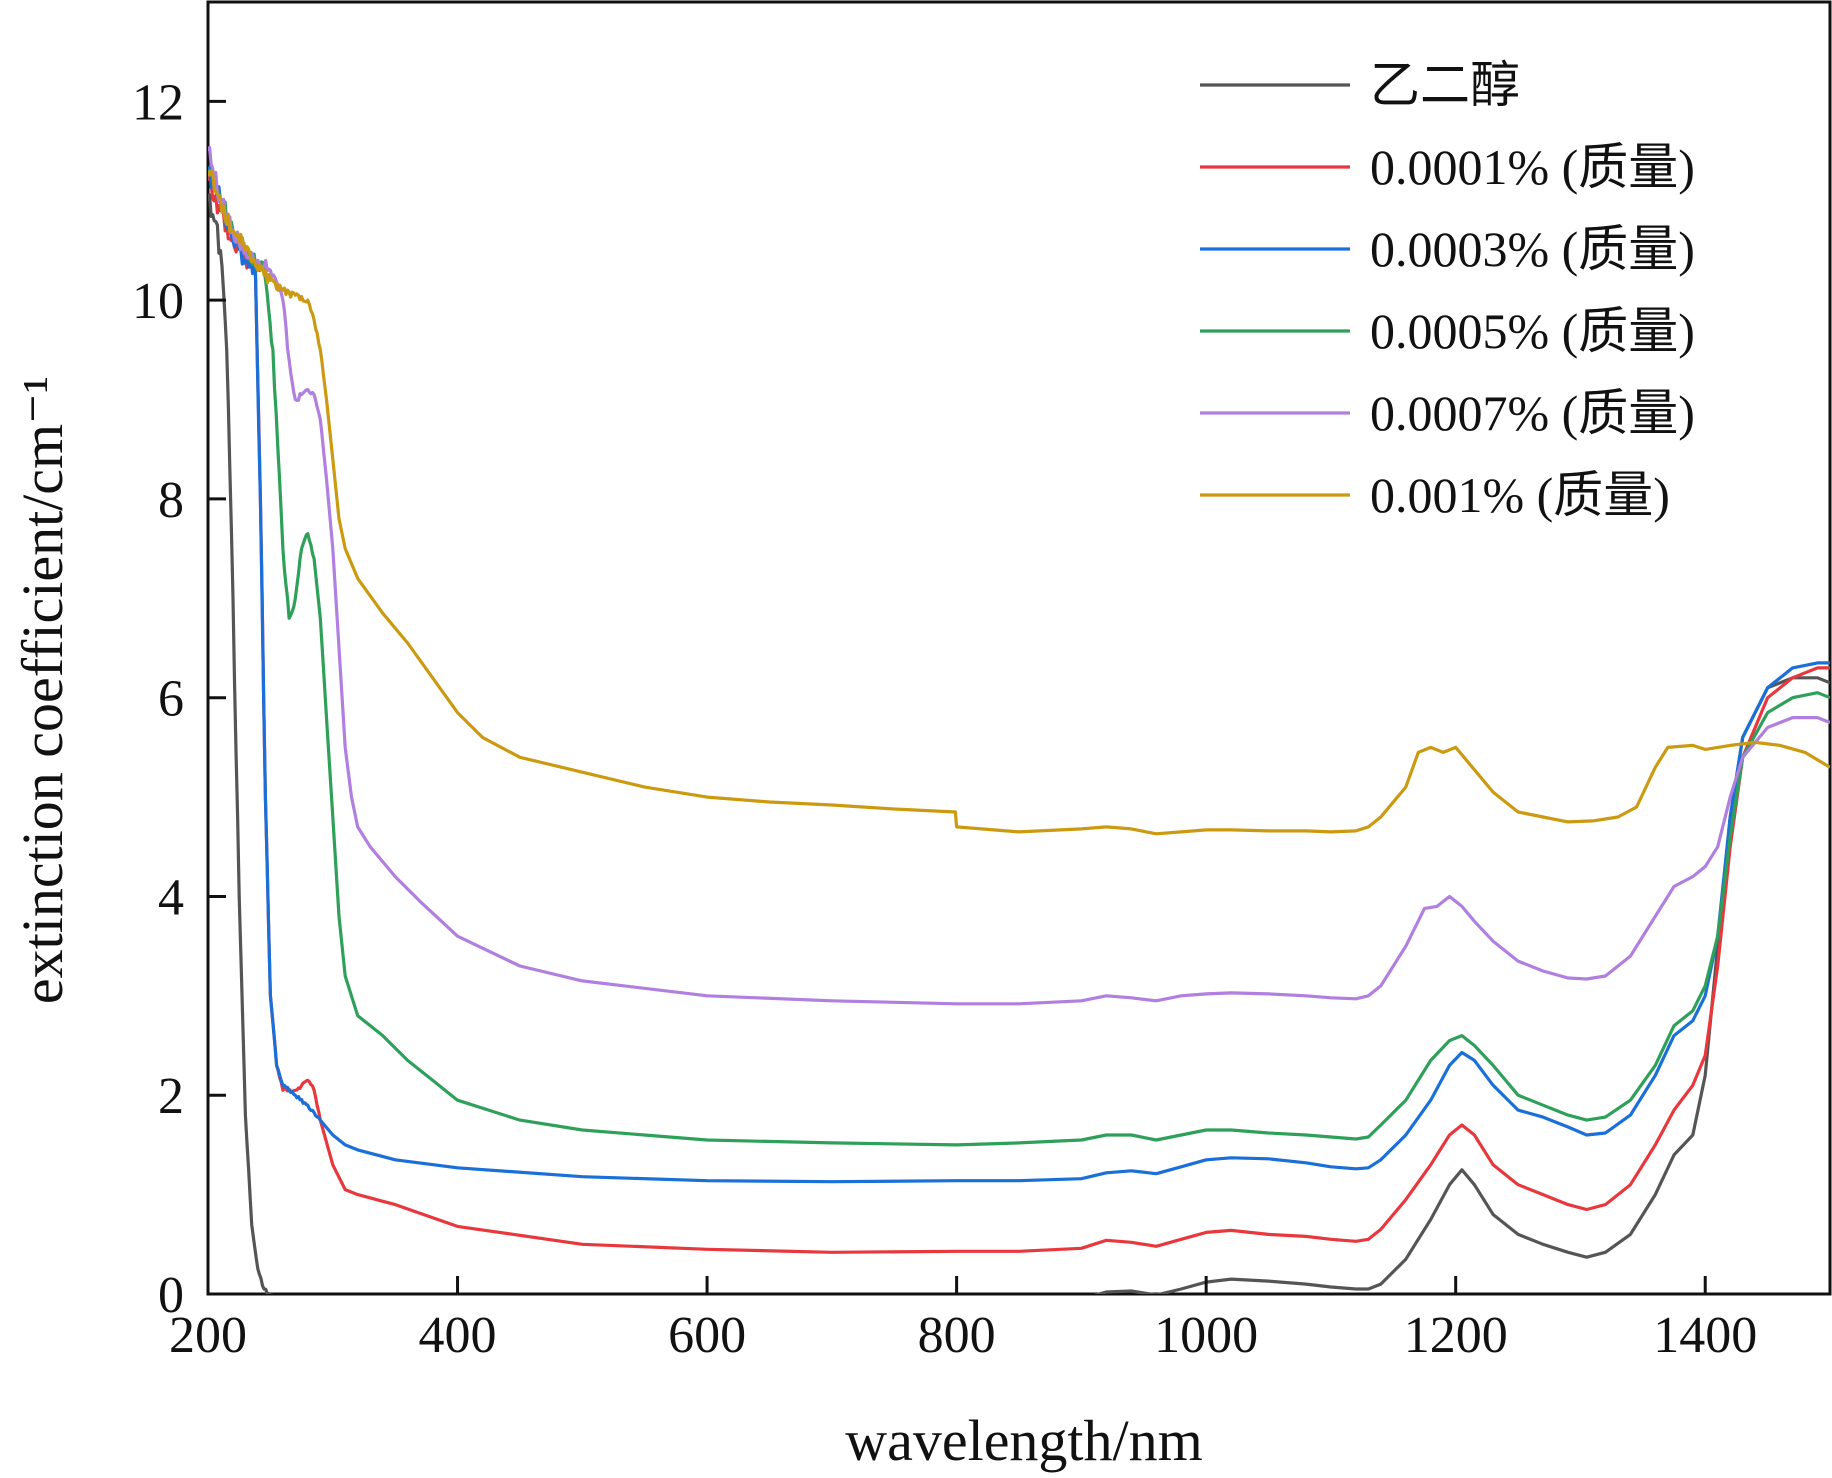 The width and height of the screenshot is (1832, 1478). Describe the element at coordinates (171, 500) in the screenshot. I see `y-tick-label: 8` at that location.